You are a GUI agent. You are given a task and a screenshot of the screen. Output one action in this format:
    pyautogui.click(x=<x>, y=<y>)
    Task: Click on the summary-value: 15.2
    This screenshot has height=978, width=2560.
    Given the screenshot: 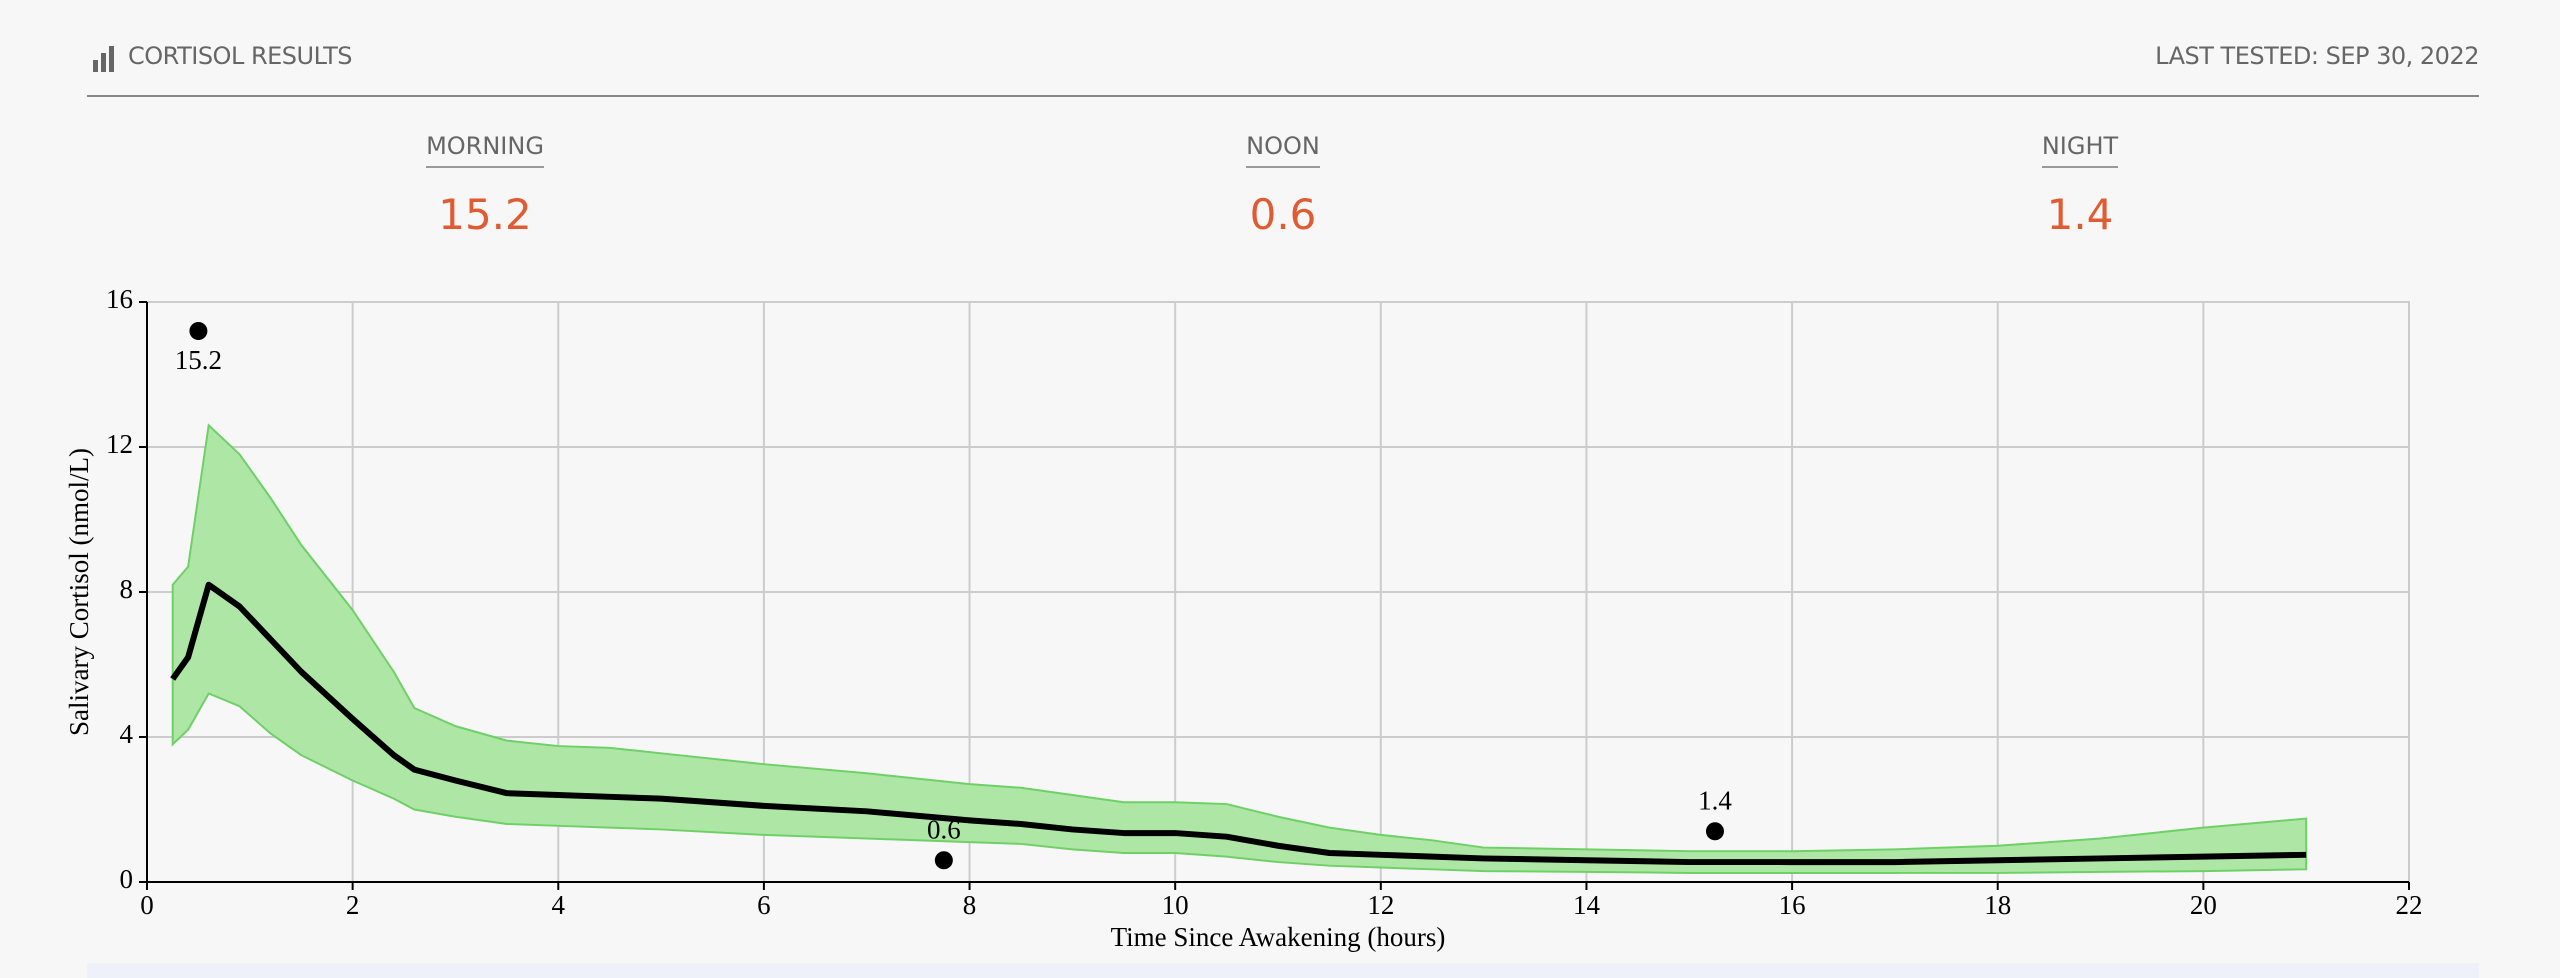 What is the action you would take?
    pyautogui.click(x=485, y=214)
    